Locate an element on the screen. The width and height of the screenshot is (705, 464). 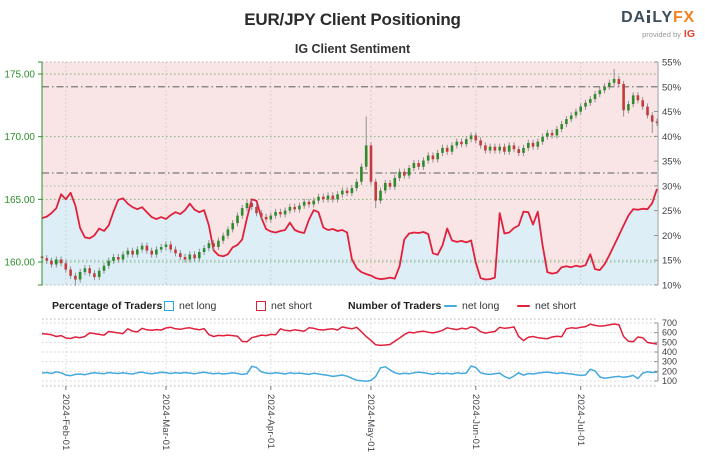
count-tick-label: 300 is located at coordinates (669, 362).